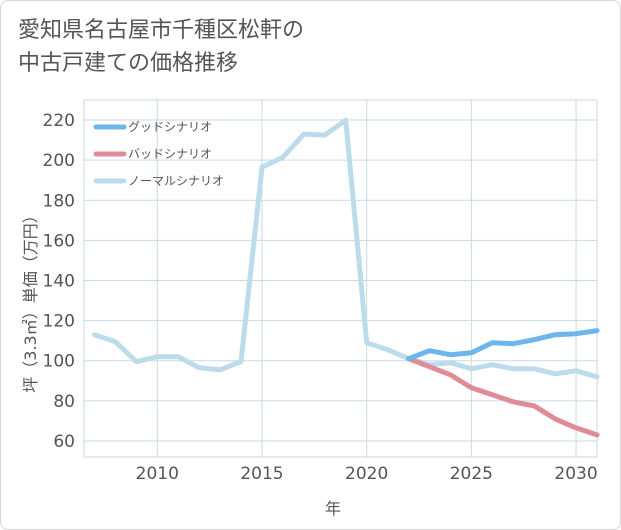 This screenshot has height=530, width=621. I want to click on y-tick-label: 80, so click(64, 402).